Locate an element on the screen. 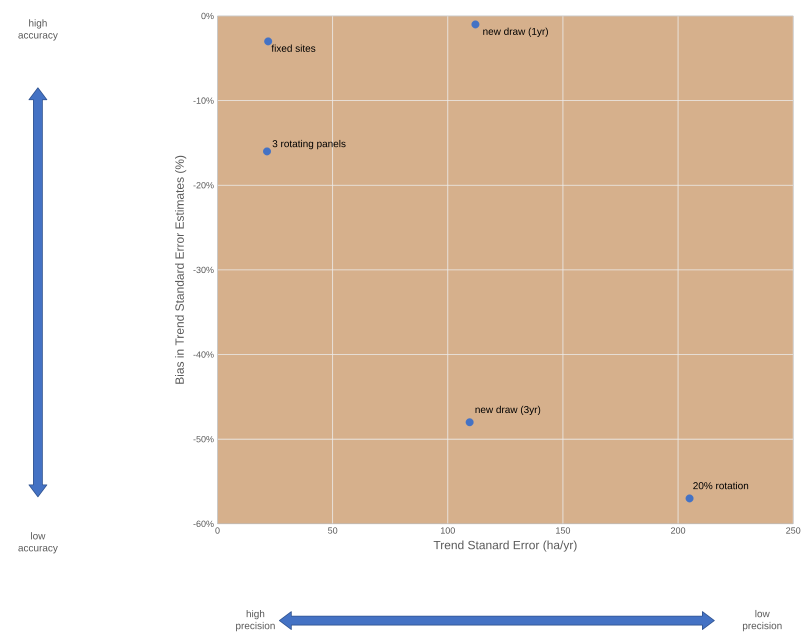  y-tick-label: -60% is located at coordinates (203, 524).